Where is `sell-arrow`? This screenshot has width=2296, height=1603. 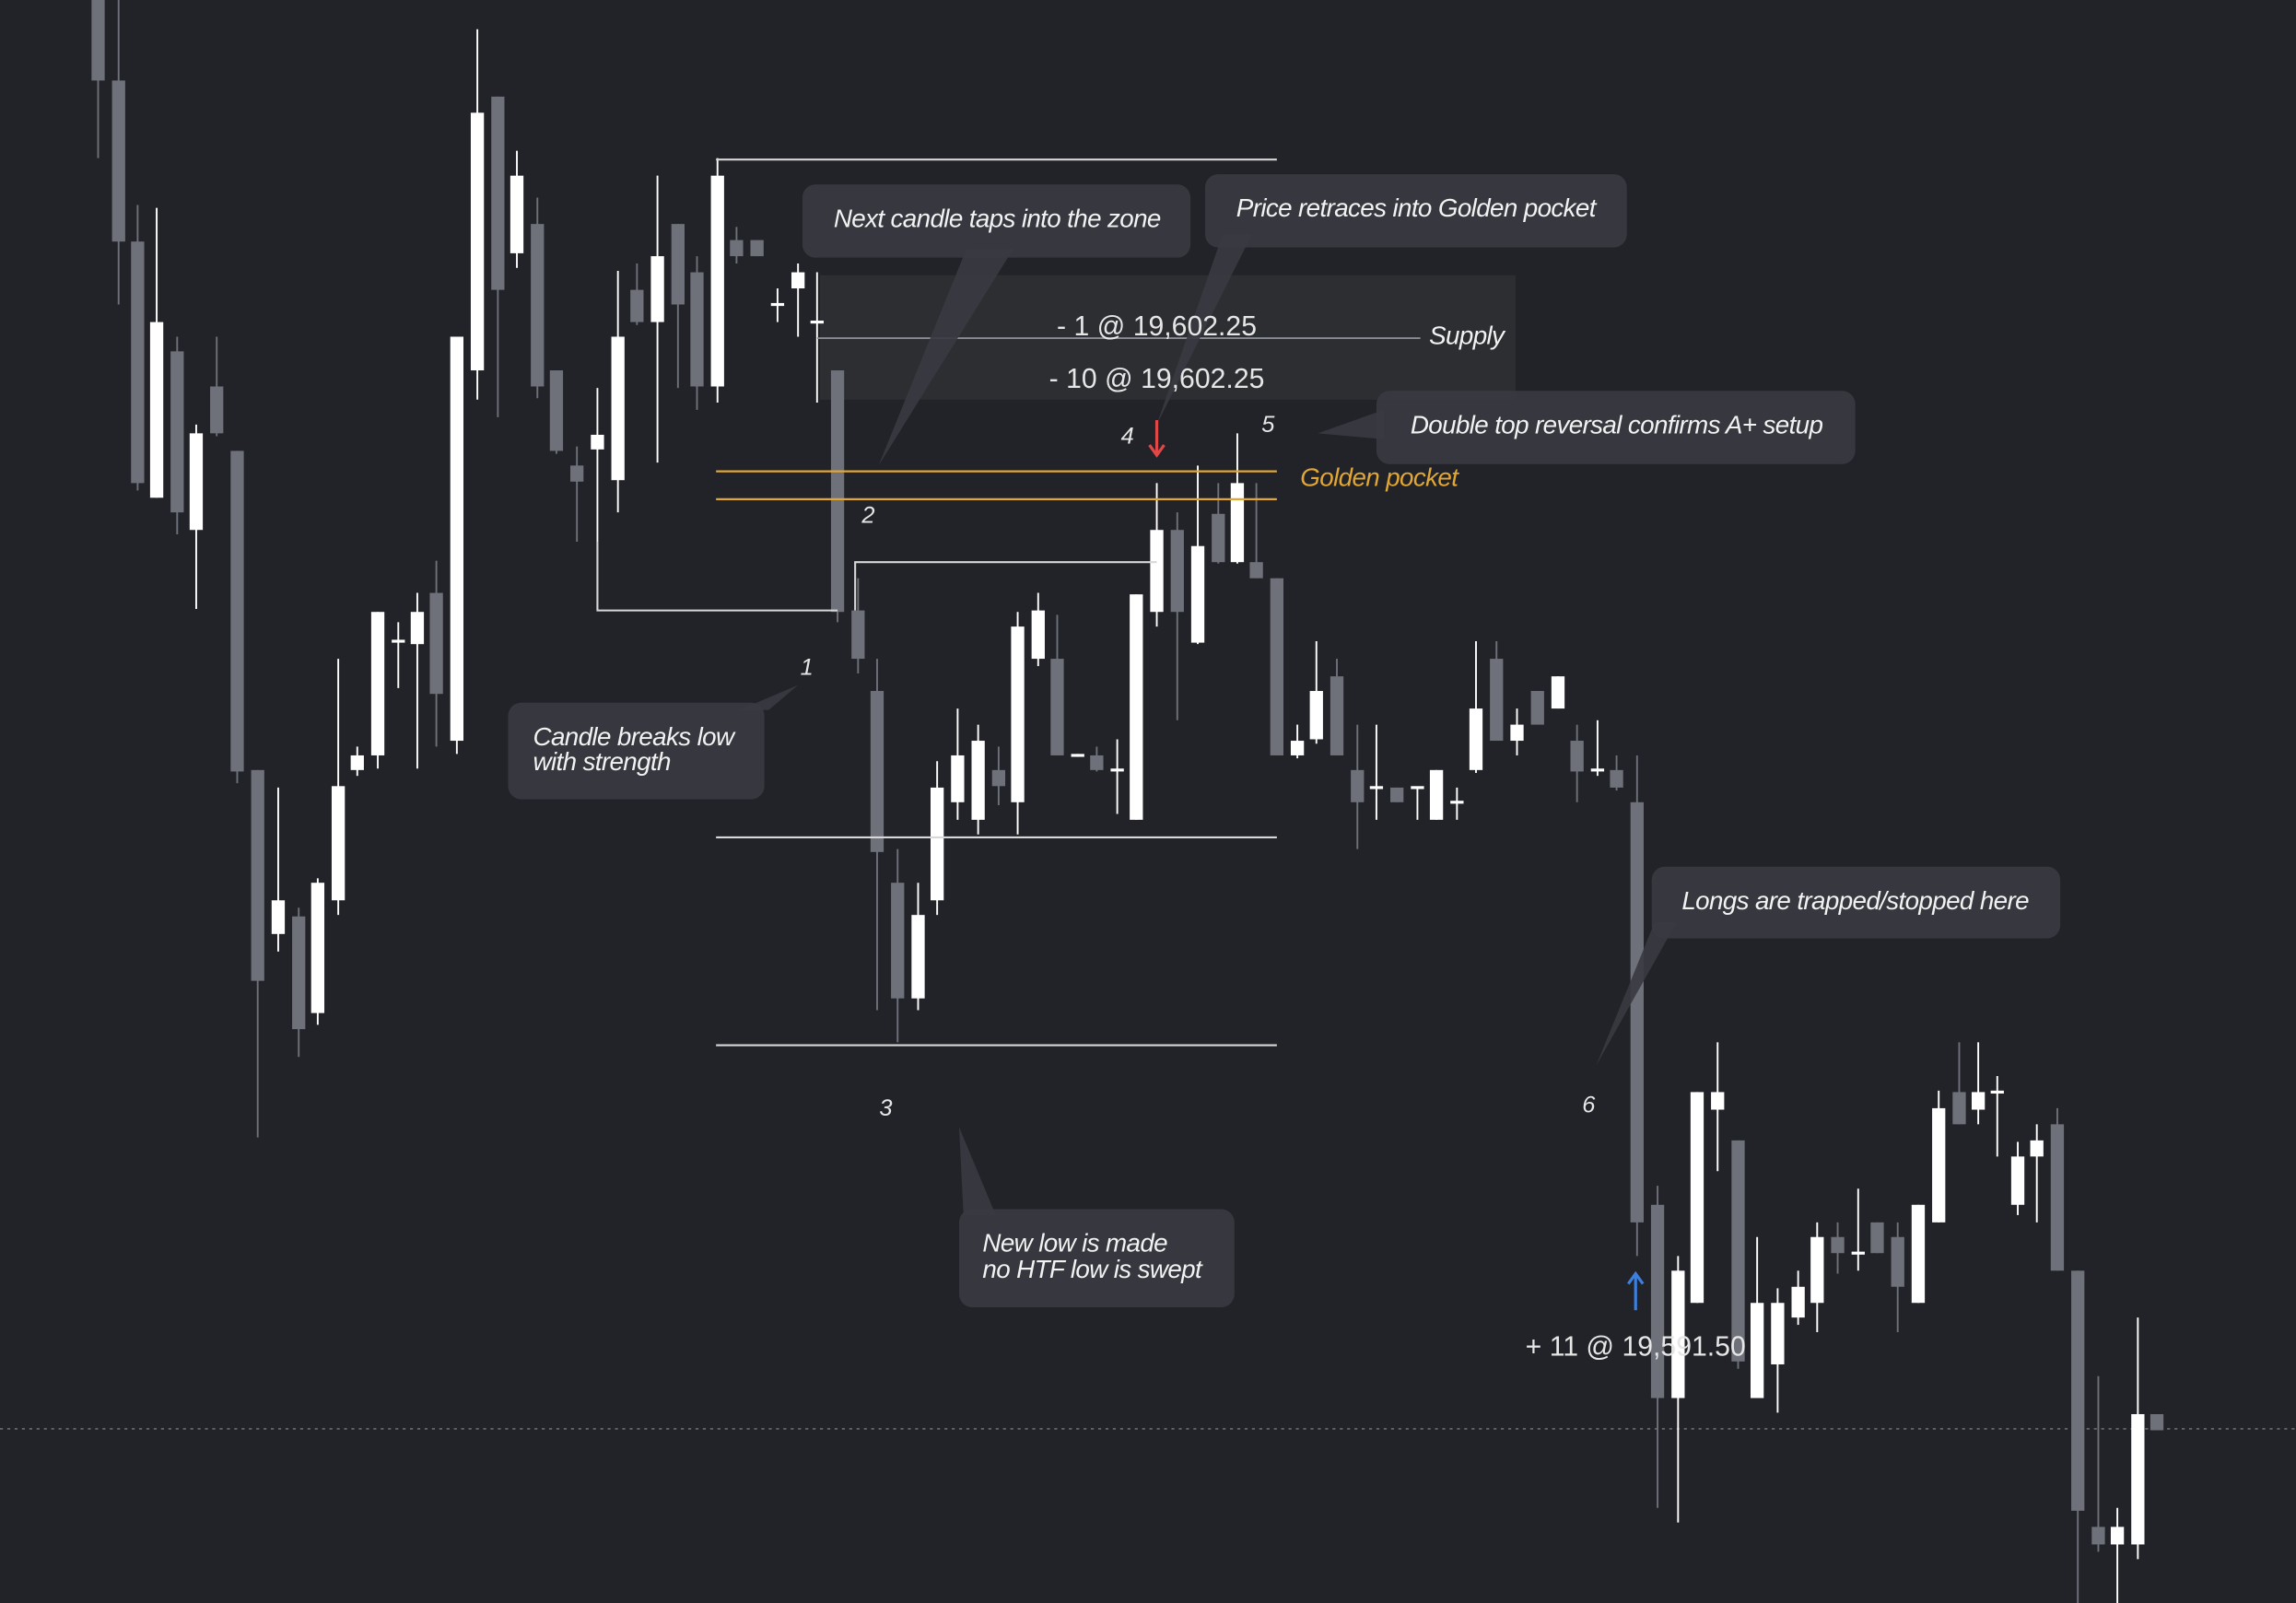 sell-arrow is located at coordinates (1157, 439).